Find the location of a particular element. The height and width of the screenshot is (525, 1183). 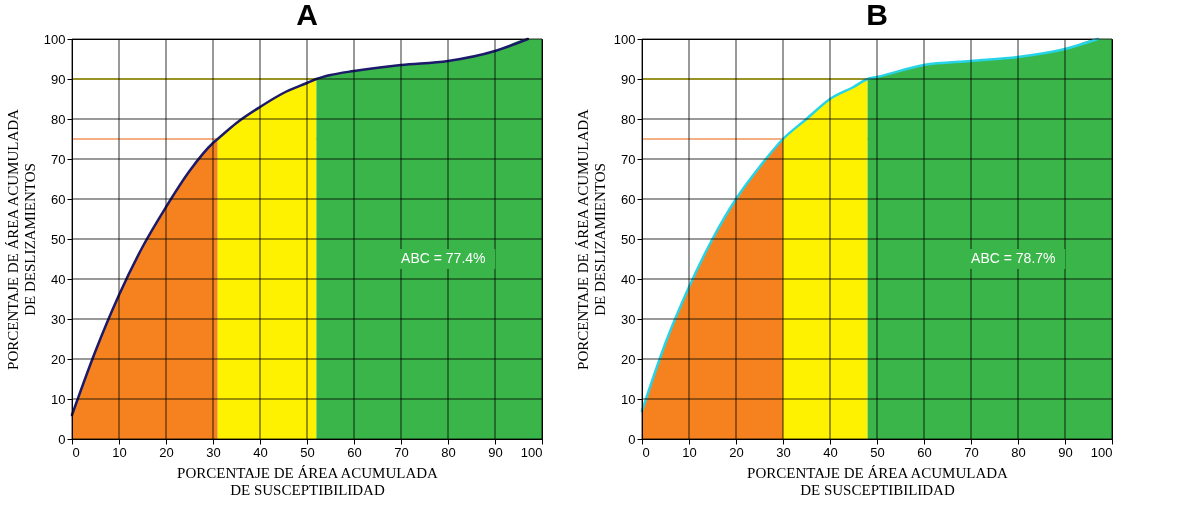

annotation: ABC = 78.7% is located at coordinates (1013, 258).